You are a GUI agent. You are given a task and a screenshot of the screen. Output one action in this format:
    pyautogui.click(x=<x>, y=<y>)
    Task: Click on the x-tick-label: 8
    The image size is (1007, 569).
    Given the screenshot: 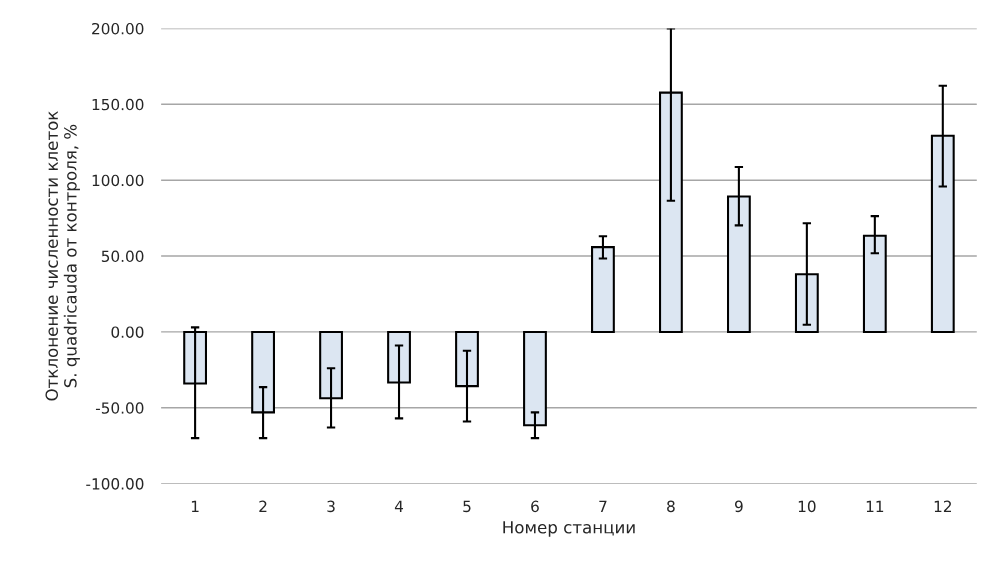 What is the action you would take?
    pyautogui.click(x=671, y=506)
    